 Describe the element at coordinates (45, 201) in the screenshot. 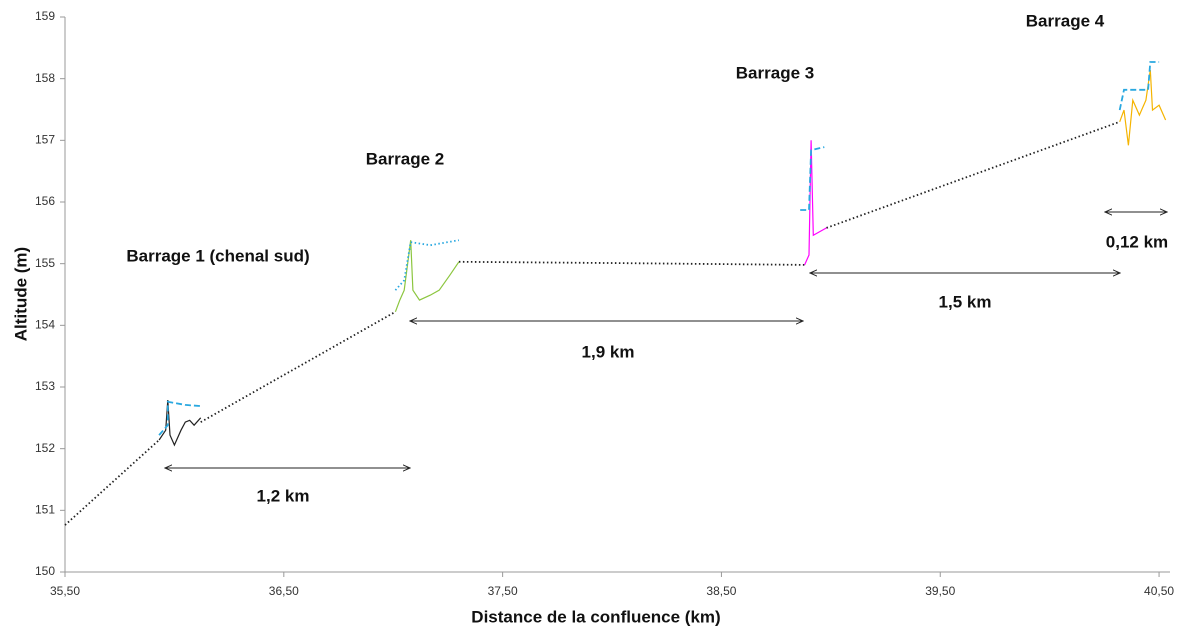

I see `y-tick-label: 156` at that location.